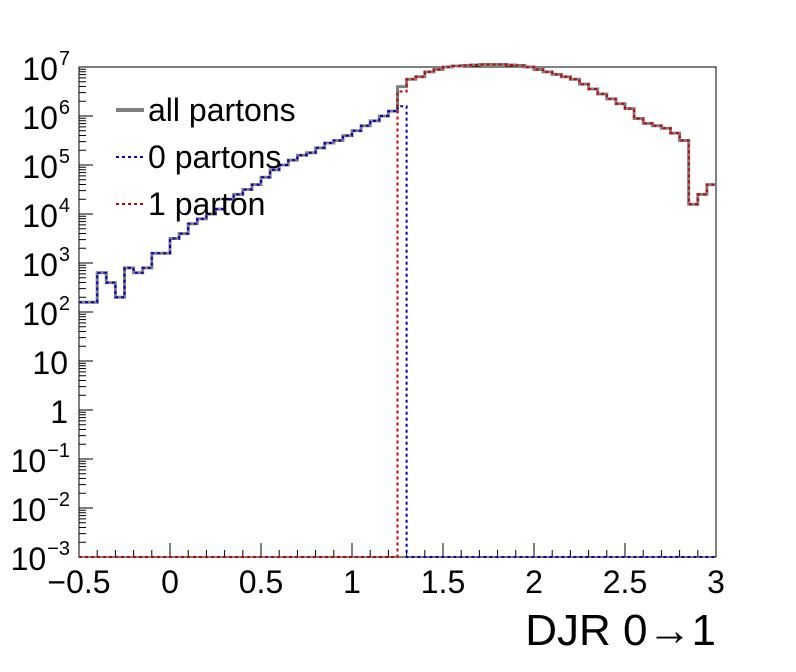 This screenshot has width=796, height=672. I want to click on svg-text: 3, so click(64, 255).